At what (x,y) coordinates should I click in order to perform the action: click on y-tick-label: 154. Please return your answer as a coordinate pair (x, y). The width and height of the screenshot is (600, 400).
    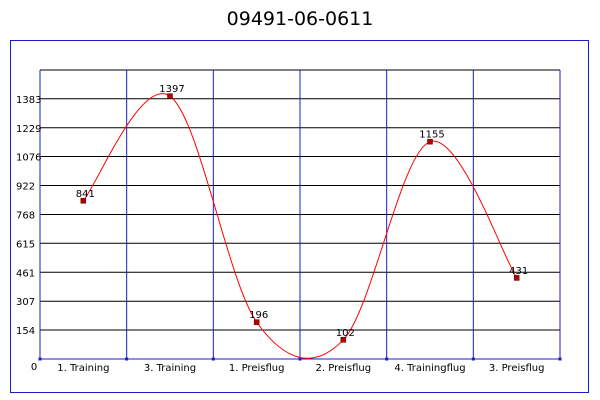
    Looking at the image, I should click on (25, 331).